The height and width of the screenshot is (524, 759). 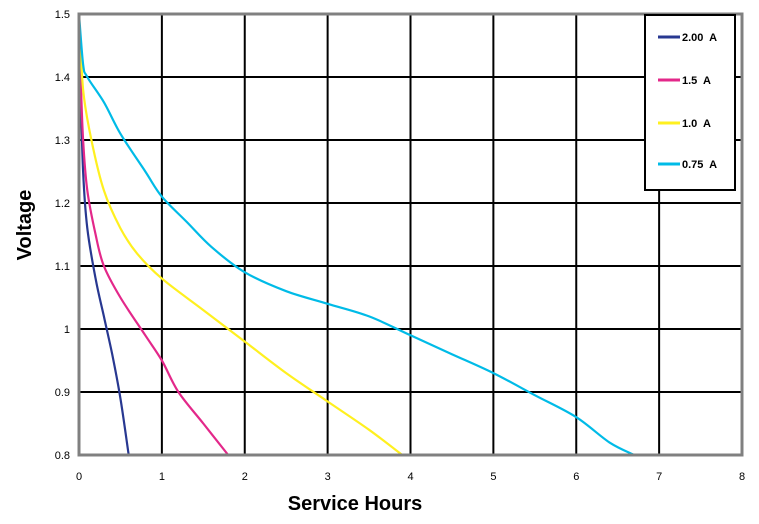 What do you see at coordinates (62, 15) in the screenshot?
I see `y-tick-label: 1.5` at bounding box center [62, 15].